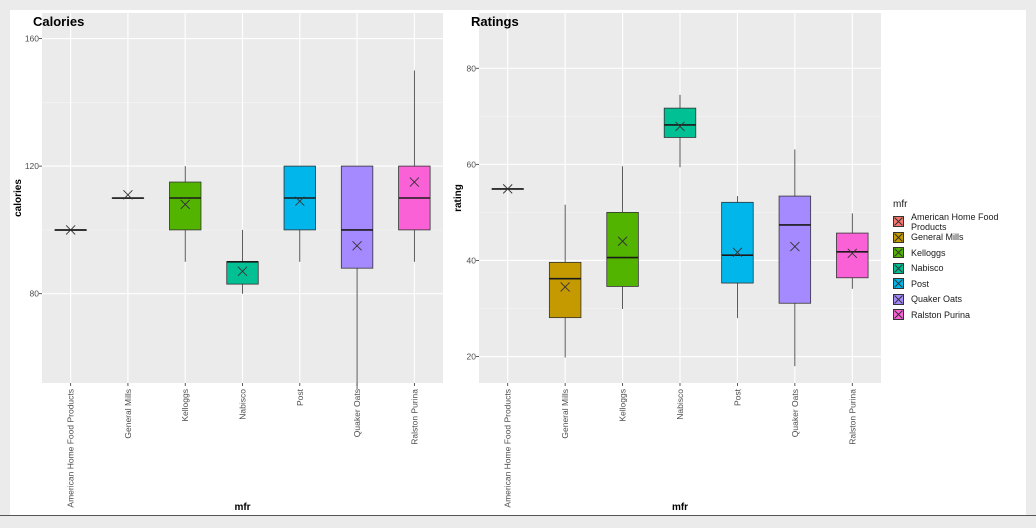  What do you see at coordinates (964, 269) in the screenshot?
I see `legend-item: Nabisco` at bounding box center [964, 269].